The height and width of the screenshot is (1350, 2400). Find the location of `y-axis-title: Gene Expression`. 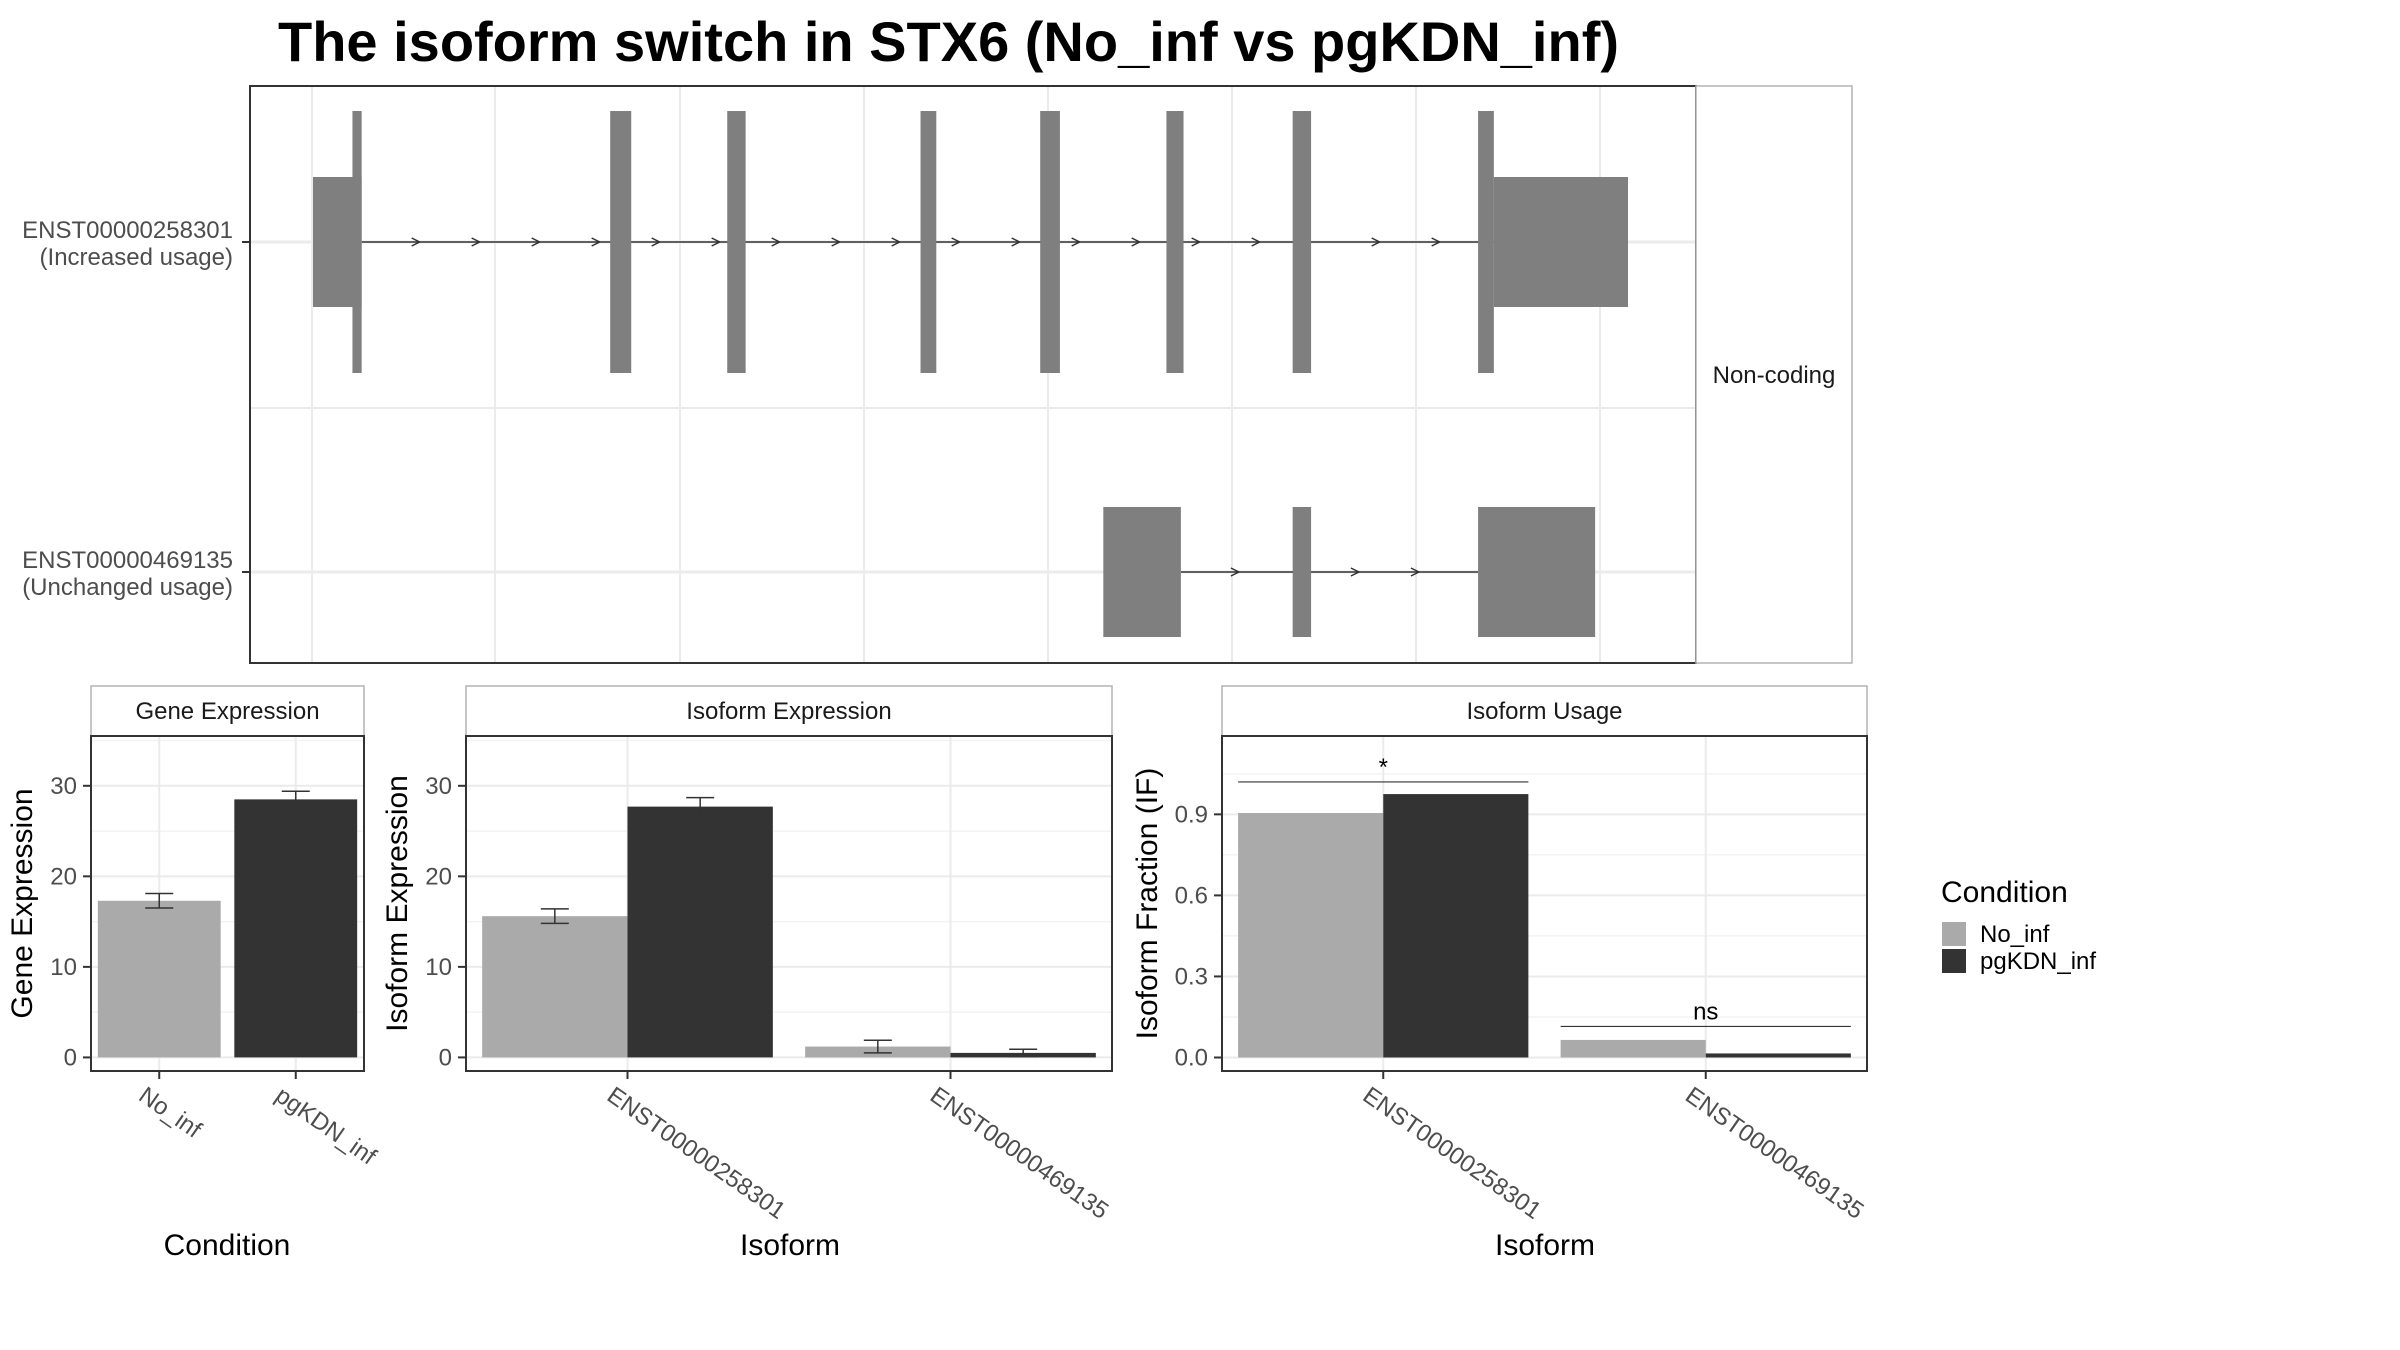

y-axis-title: Gene Expression is located at coordinates (22, 903).